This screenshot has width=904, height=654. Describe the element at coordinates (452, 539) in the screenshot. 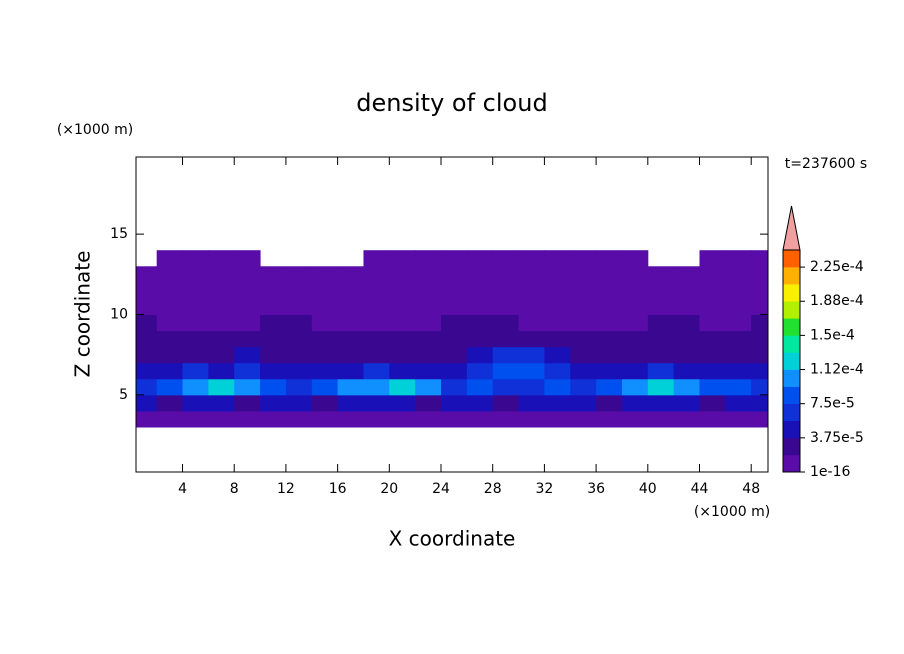

I see `x-axis-label: X coordinate` at that location.